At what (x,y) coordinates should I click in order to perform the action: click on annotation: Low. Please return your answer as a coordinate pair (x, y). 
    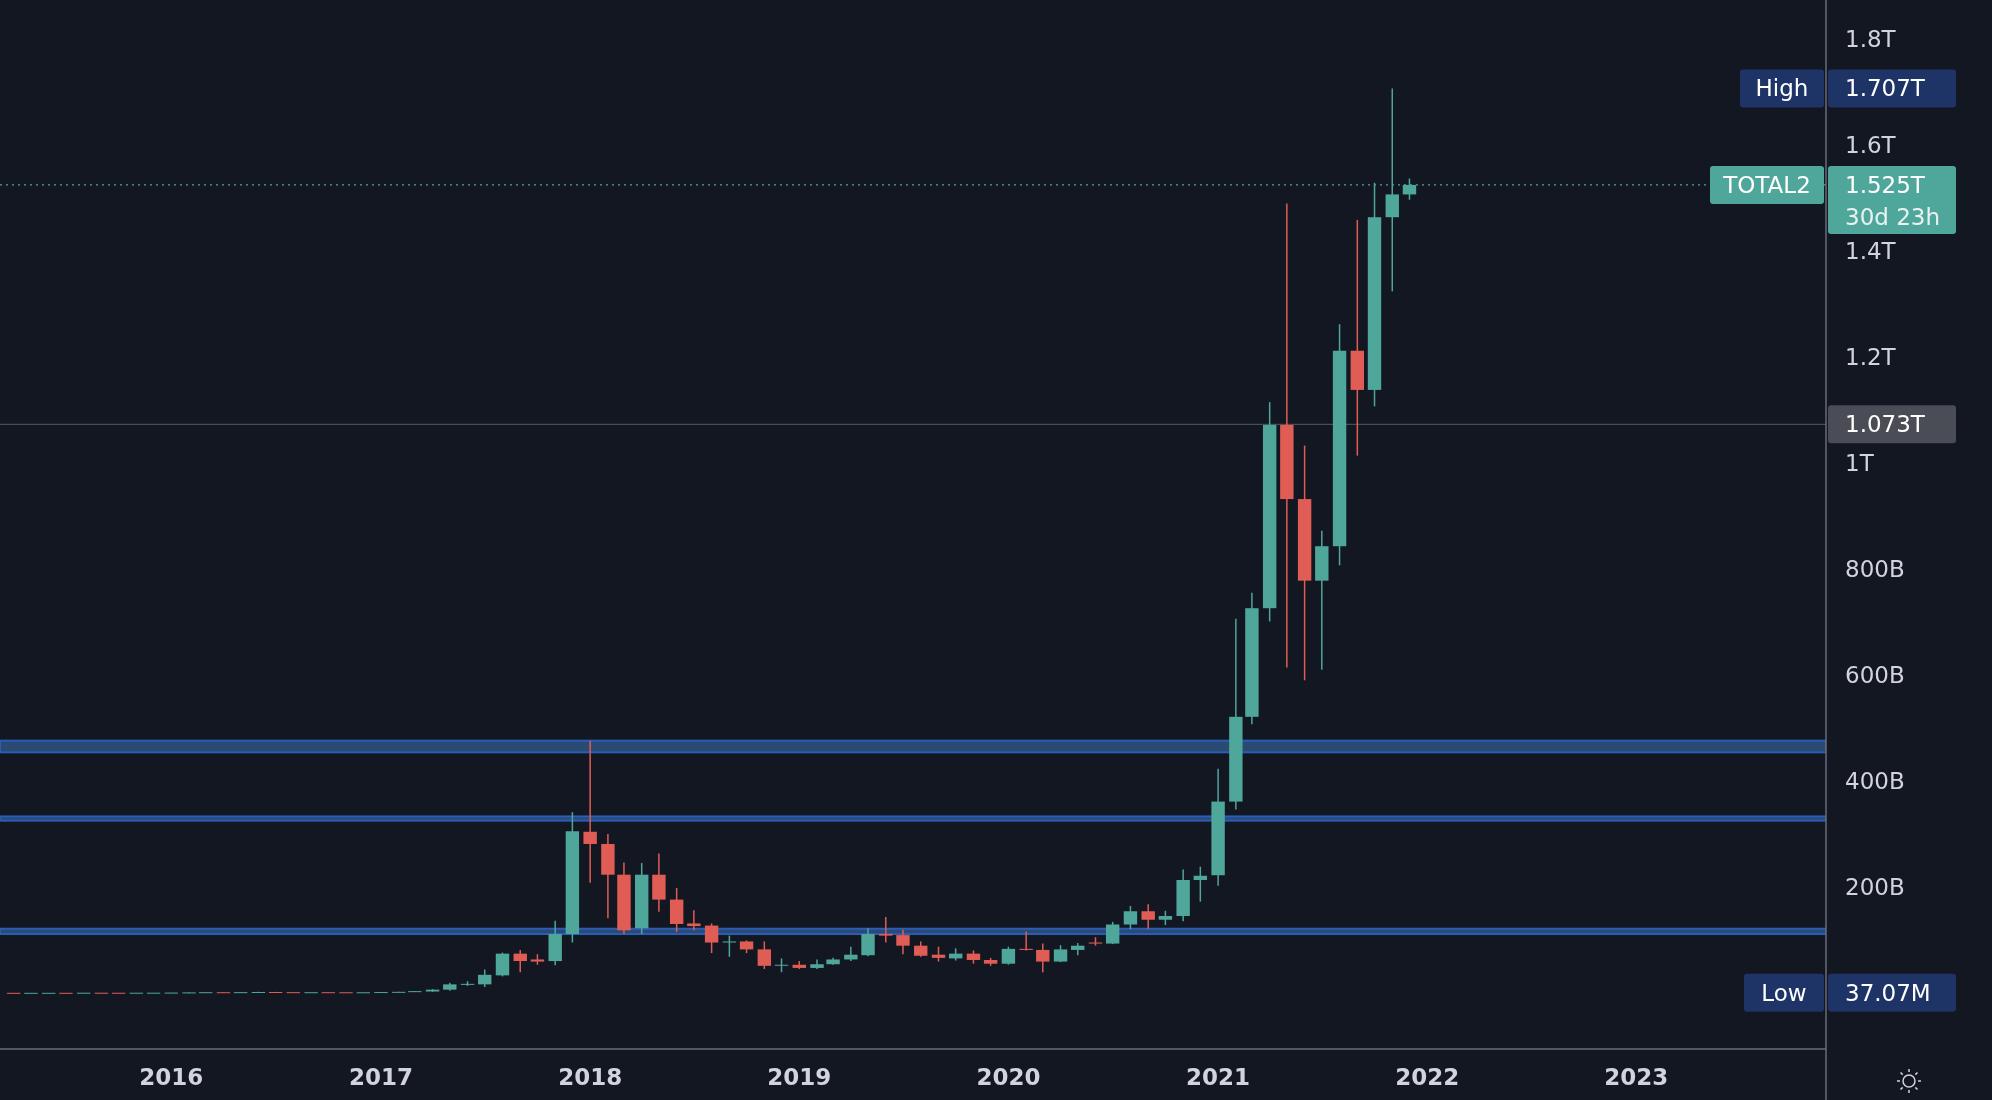
    Looking at the image, I should click on (1784, 992).